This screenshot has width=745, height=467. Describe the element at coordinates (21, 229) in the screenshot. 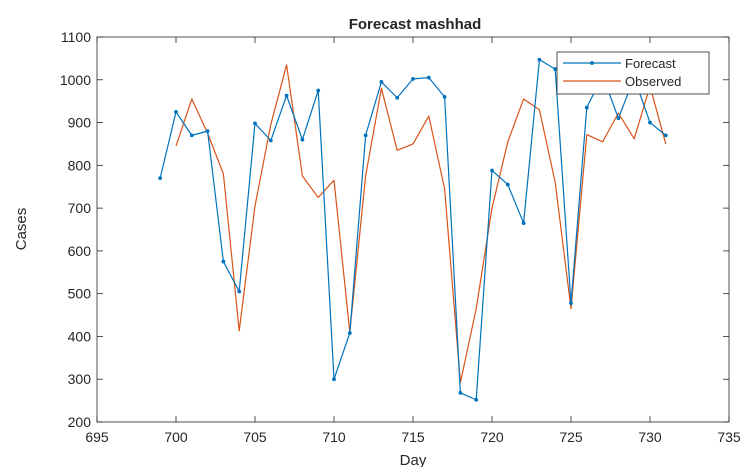

I see `y-axis-label: Cases` at that location.